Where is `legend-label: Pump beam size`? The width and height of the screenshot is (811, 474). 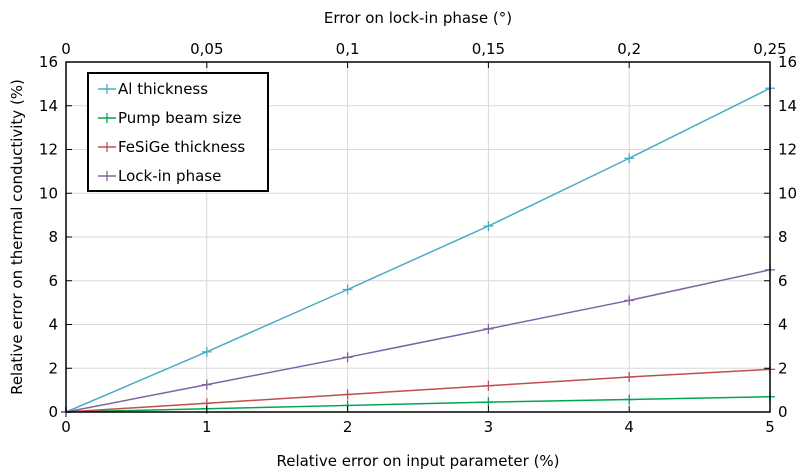 legend-label: Pump beam size is located at coordinates (180, 118).